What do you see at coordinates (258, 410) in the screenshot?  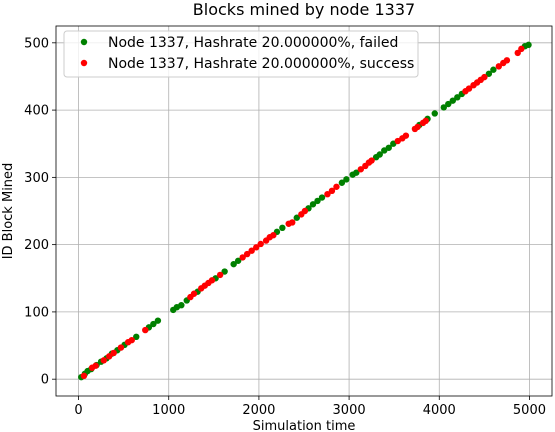 I see `x-tick-label: 2000` at bounding box center [258, 410].